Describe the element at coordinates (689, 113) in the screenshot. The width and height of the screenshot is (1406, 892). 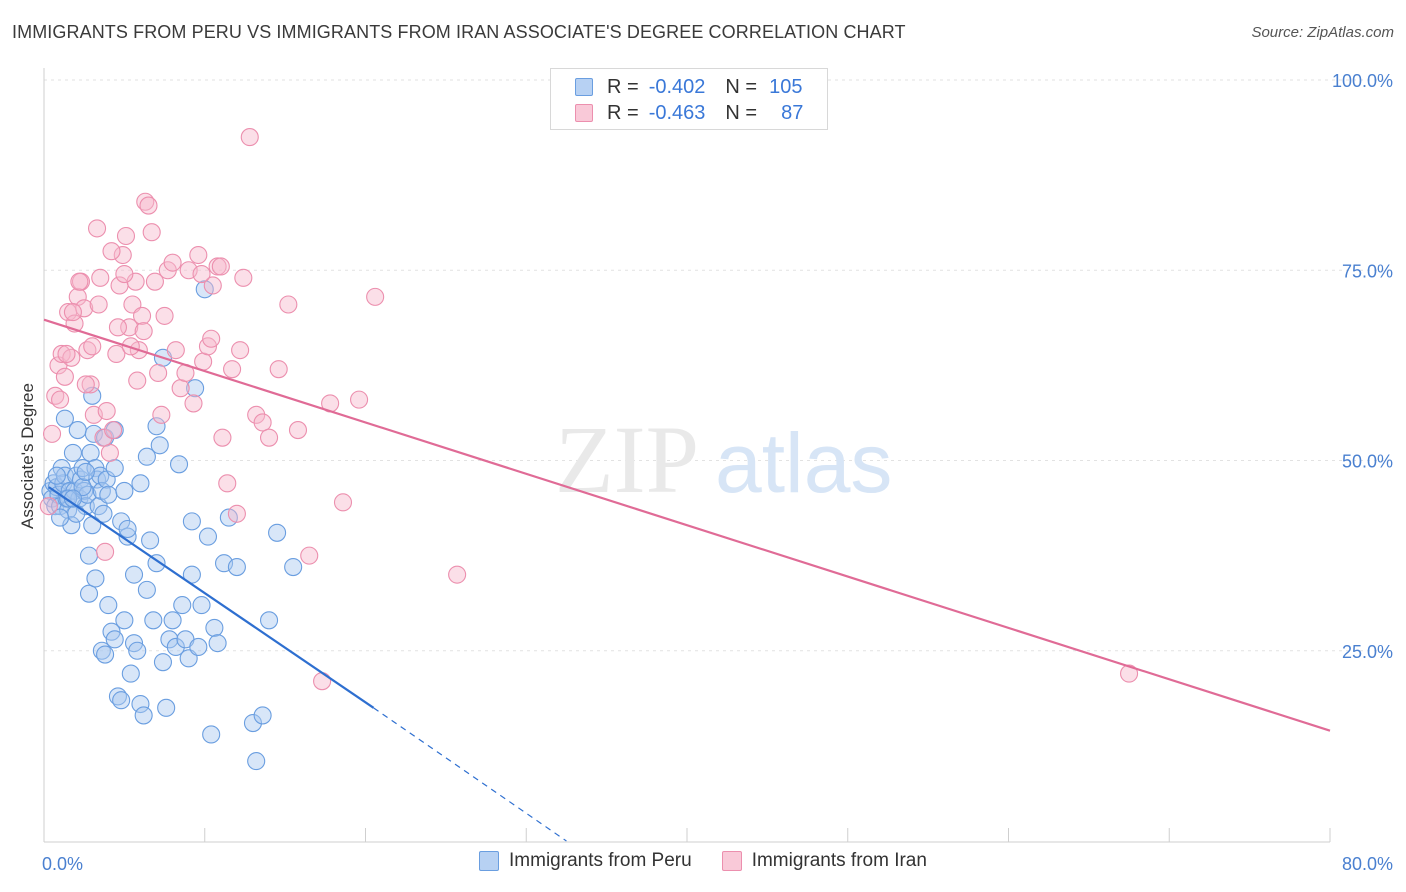
I see `stats-row-iran: R = -0.463 N = 87` at that location.